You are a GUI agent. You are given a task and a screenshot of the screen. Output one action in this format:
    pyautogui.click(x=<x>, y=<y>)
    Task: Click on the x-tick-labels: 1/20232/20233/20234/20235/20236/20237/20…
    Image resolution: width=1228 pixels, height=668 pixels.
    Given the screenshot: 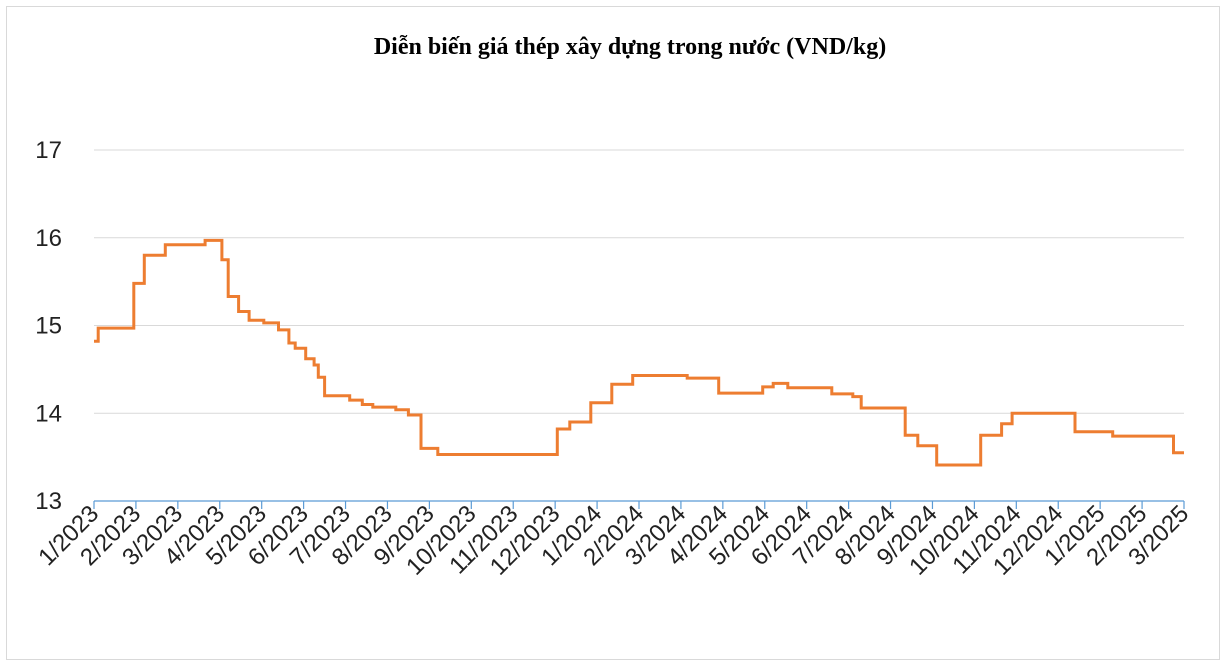 What is the action you would take?
    pyautogui.click(x=613, y=540)
    